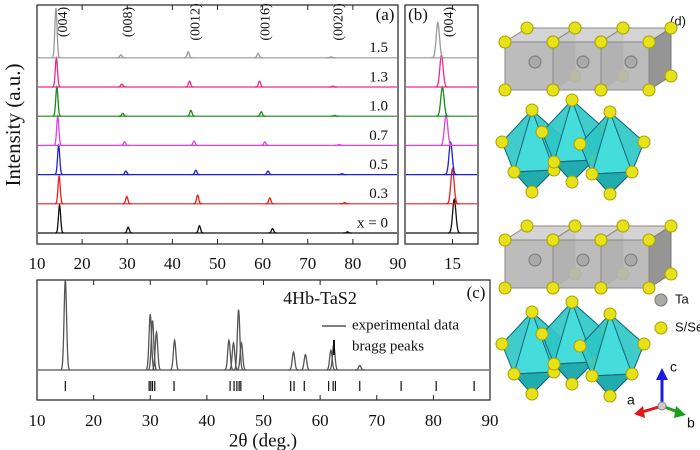  Describe the element at coordinates (449, 22) in the screenshot. I see `peak-annotation: (004)` at that location.